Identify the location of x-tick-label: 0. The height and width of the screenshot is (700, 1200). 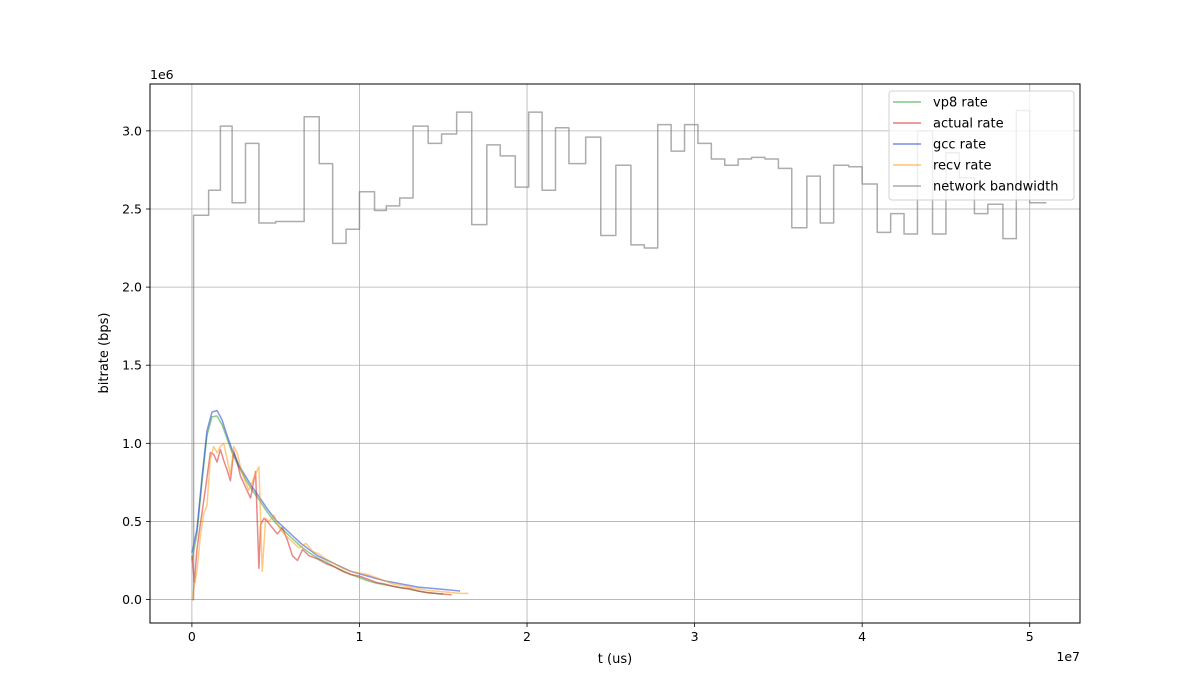
(192, 636).